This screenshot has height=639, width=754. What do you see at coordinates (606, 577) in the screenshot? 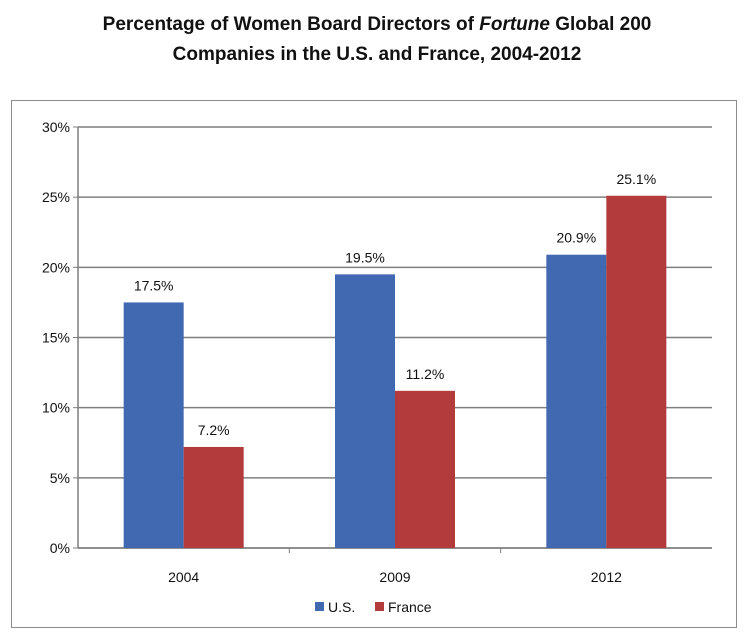
I see `x-tick-label: 2012` at bounding box center [606, 577].